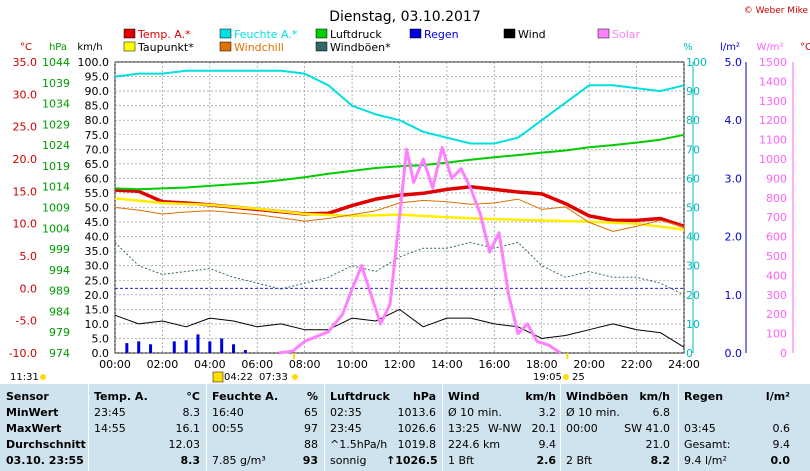  Describe the element at coordinates (32, 412) in the screenshot. I see `table-cell: MinWert` at that location.